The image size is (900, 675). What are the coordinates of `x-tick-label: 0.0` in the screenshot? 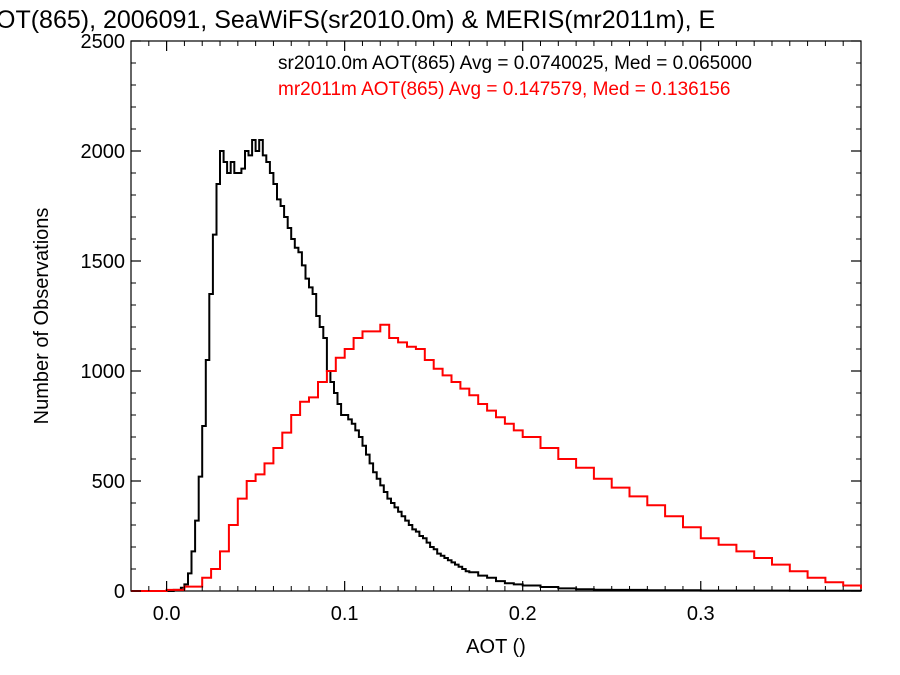 It's located at (167, 614).